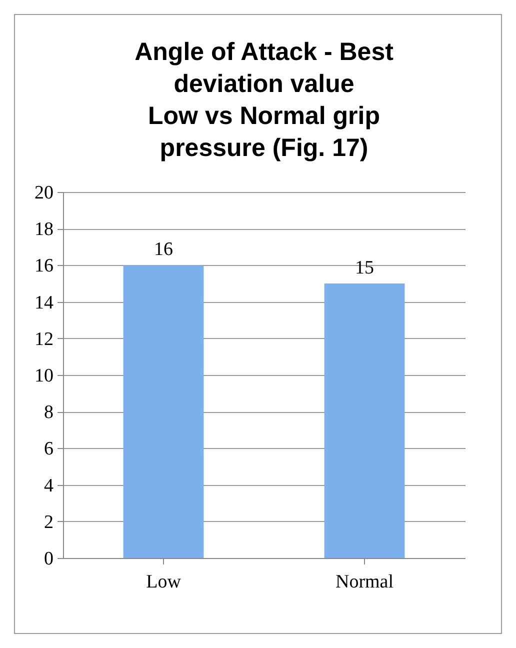  Describe the element at coordinates (44, 303) in the screenshot. I see `y-tick-label: 14` at that location.